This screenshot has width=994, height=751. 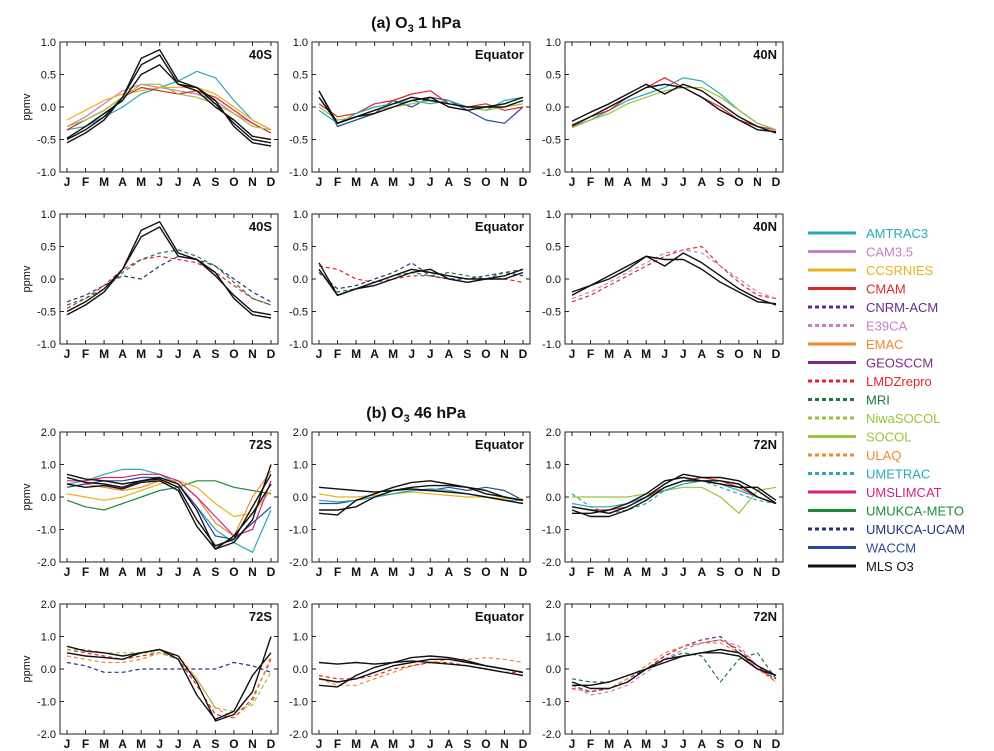 What do you see at coordinates (260, 444) in the screenshot?
I see `region-label: 72S` at bounding box center [260, 444].